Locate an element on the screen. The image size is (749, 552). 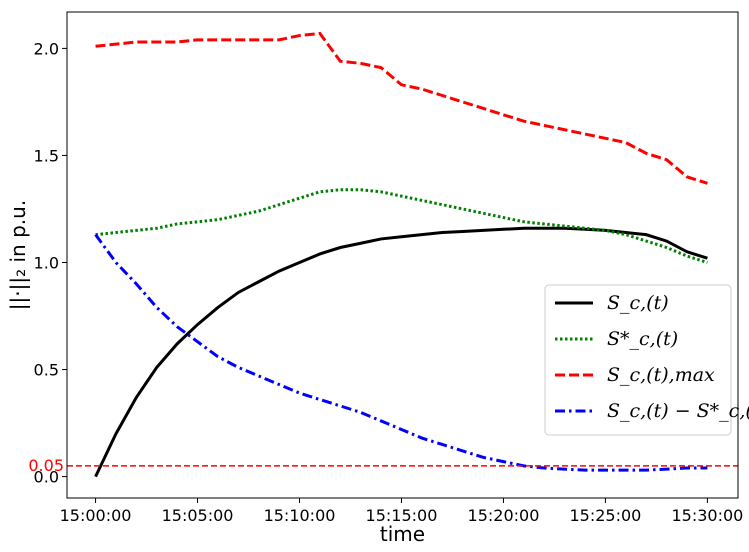
y-tick-label: 0.5 is located at coordinates (46, 370).